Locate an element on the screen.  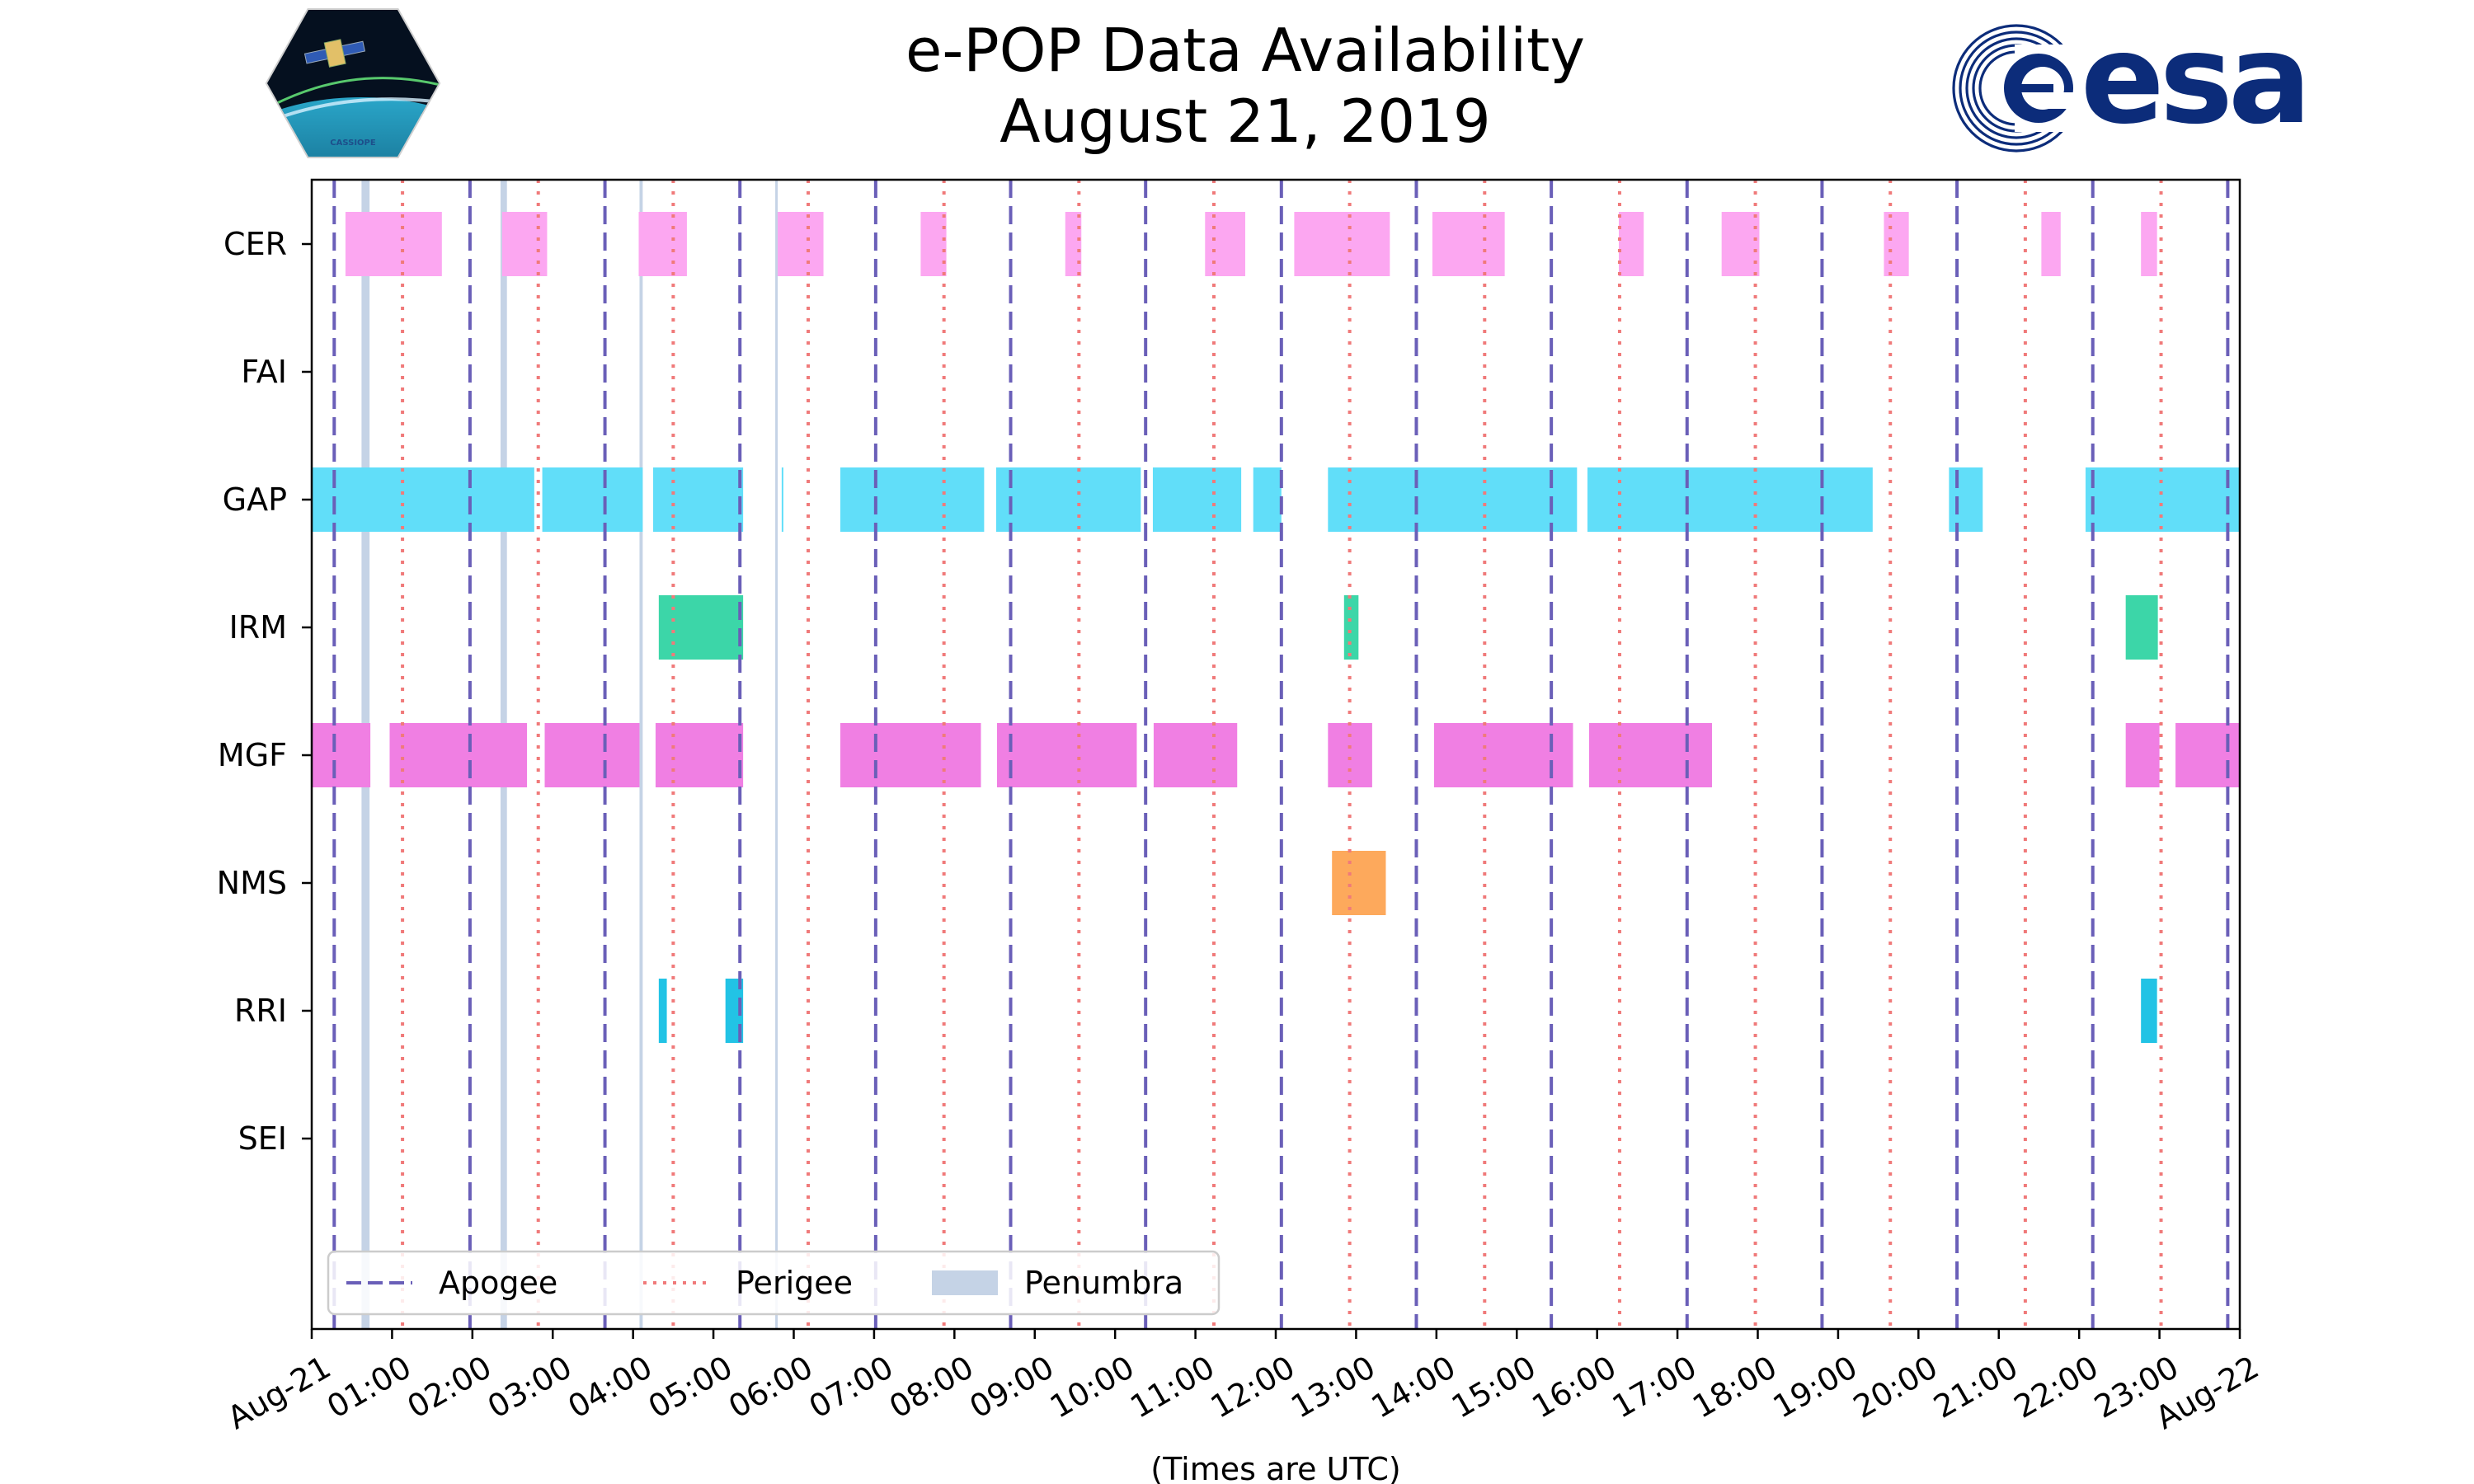
x-tick-label: 12:00 is located at coordinates (1253, 1387).